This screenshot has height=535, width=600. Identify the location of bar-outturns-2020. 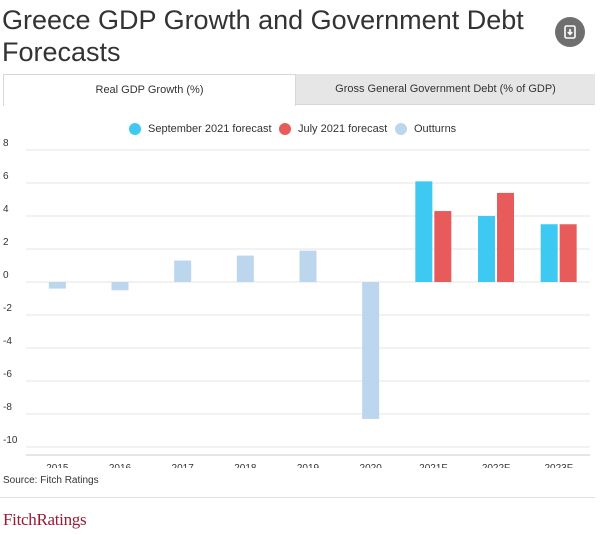
(371, 350).